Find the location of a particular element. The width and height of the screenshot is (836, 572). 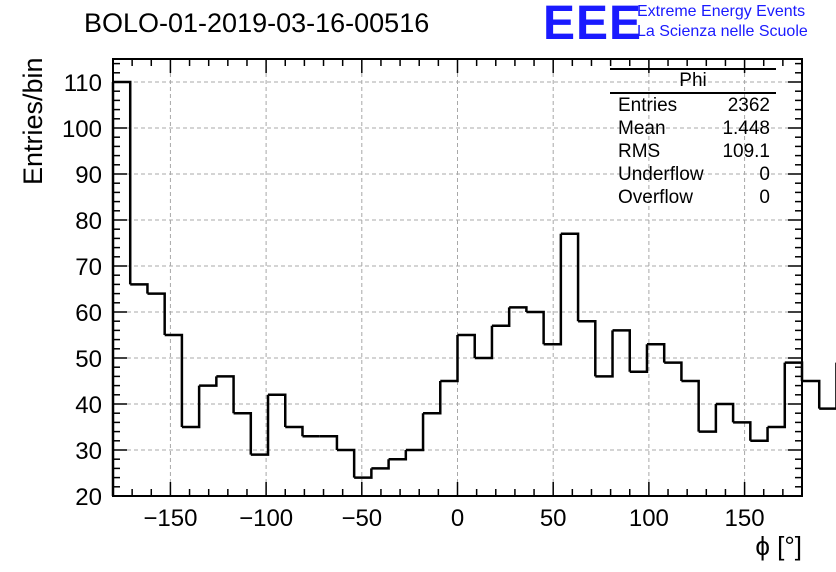

x-tick-label: 0 is located at coordinates (457, 518).